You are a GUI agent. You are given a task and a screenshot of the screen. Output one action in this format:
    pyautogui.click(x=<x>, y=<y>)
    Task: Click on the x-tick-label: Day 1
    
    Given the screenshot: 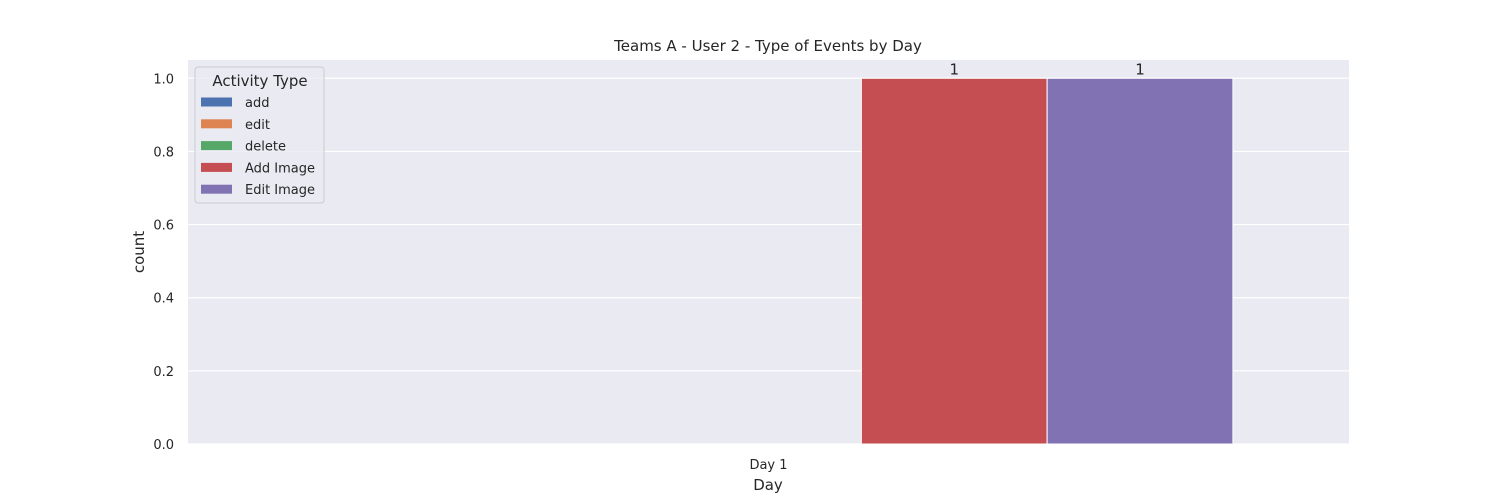 What is the action you would take?
    pyautogui.click(x=768, y=465)
    